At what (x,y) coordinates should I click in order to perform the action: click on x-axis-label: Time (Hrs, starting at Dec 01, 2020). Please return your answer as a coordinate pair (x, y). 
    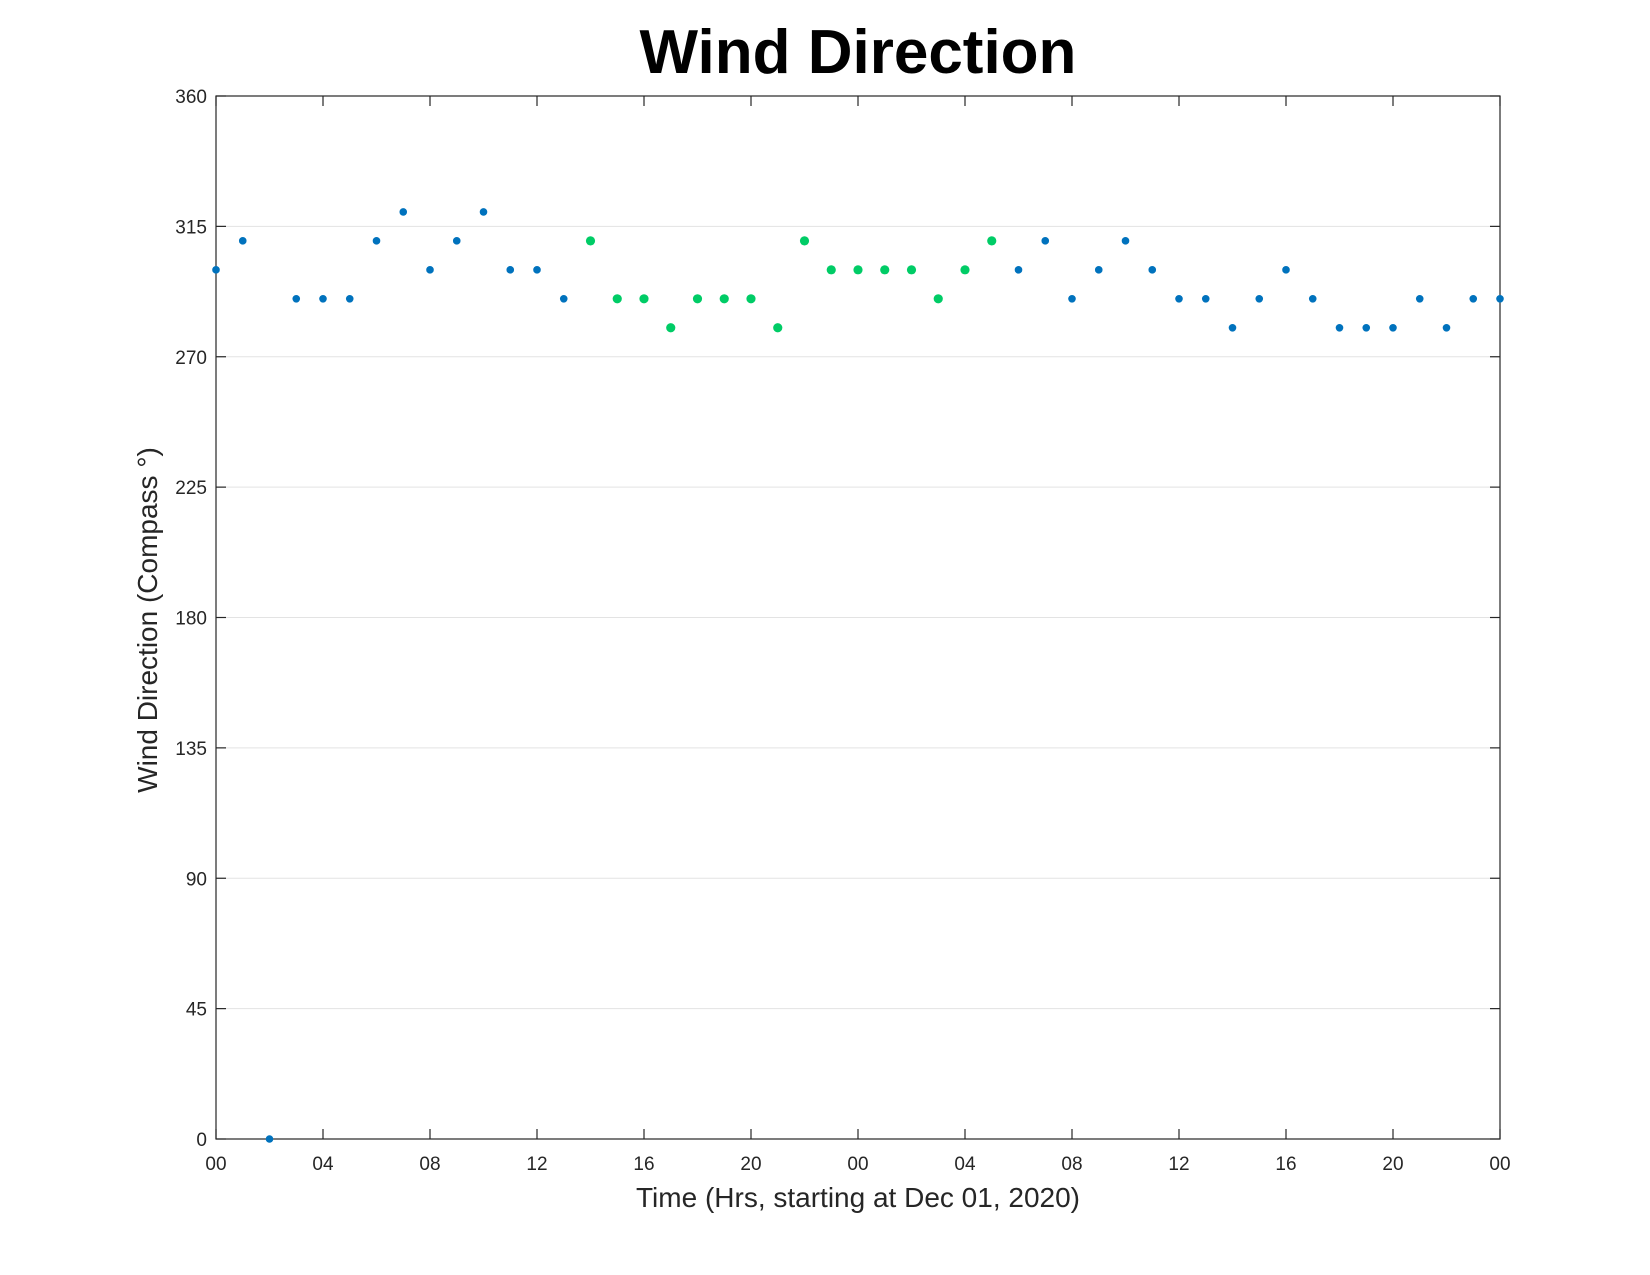
    Looking at the image, I should click on (858, 1197).